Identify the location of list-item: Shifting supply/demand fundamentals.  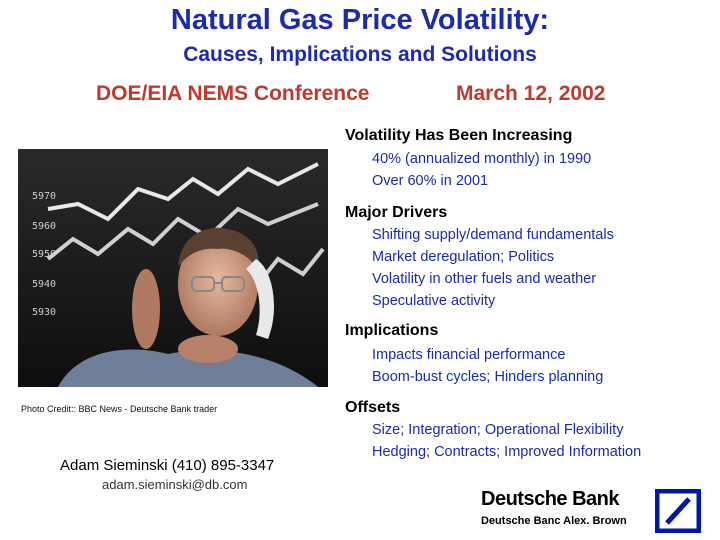
(493, 235).